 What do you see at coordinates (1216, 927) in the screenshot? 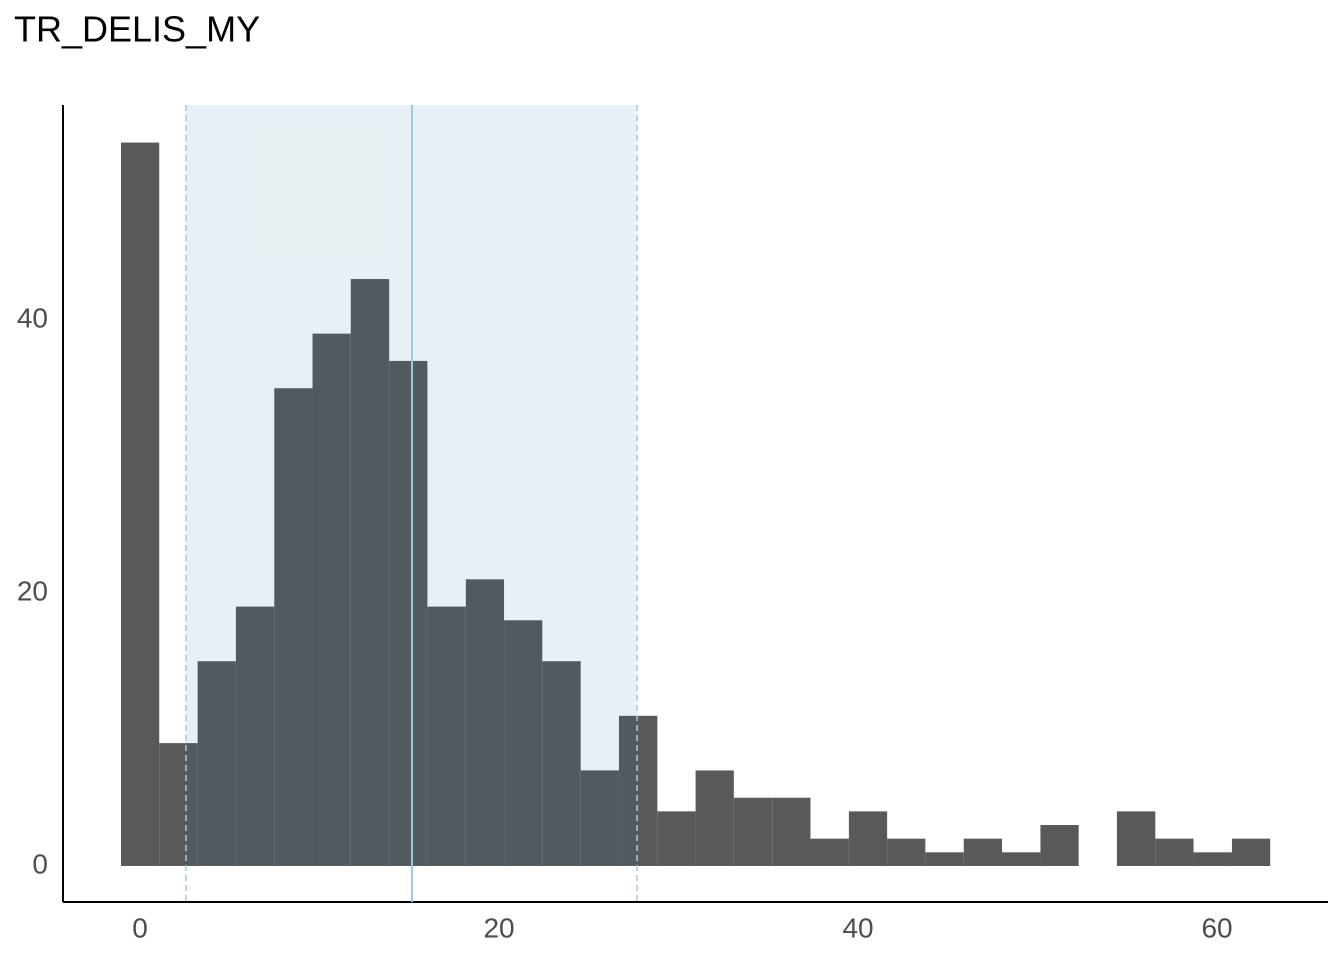
I see `x-tick-label: 60` at bounding box center [1216, 927].